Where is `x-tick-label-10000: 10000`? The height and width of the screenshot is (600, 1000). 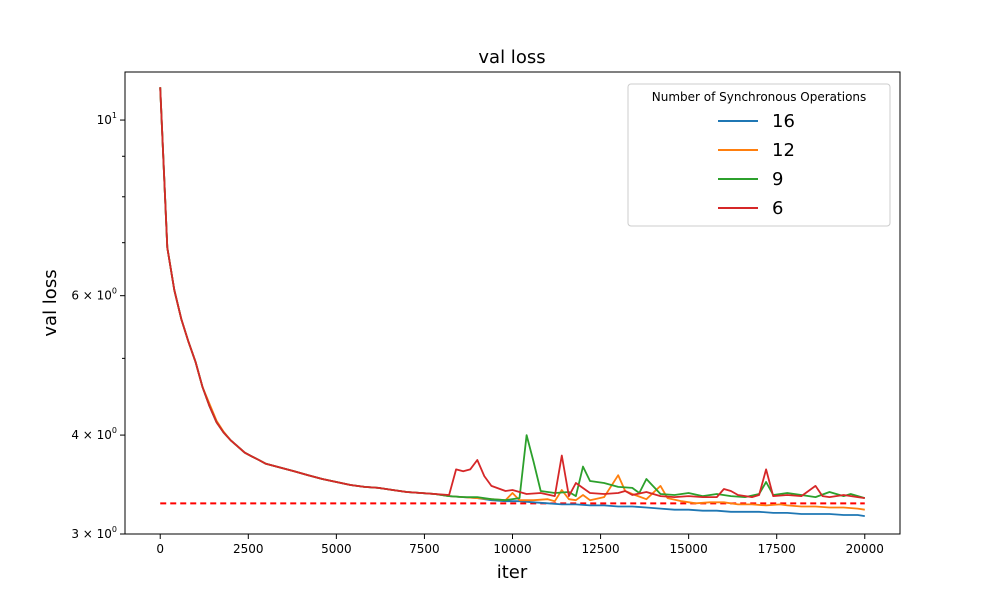 x-tick-label-10000: 10000 is located at coordinates (512, 549).